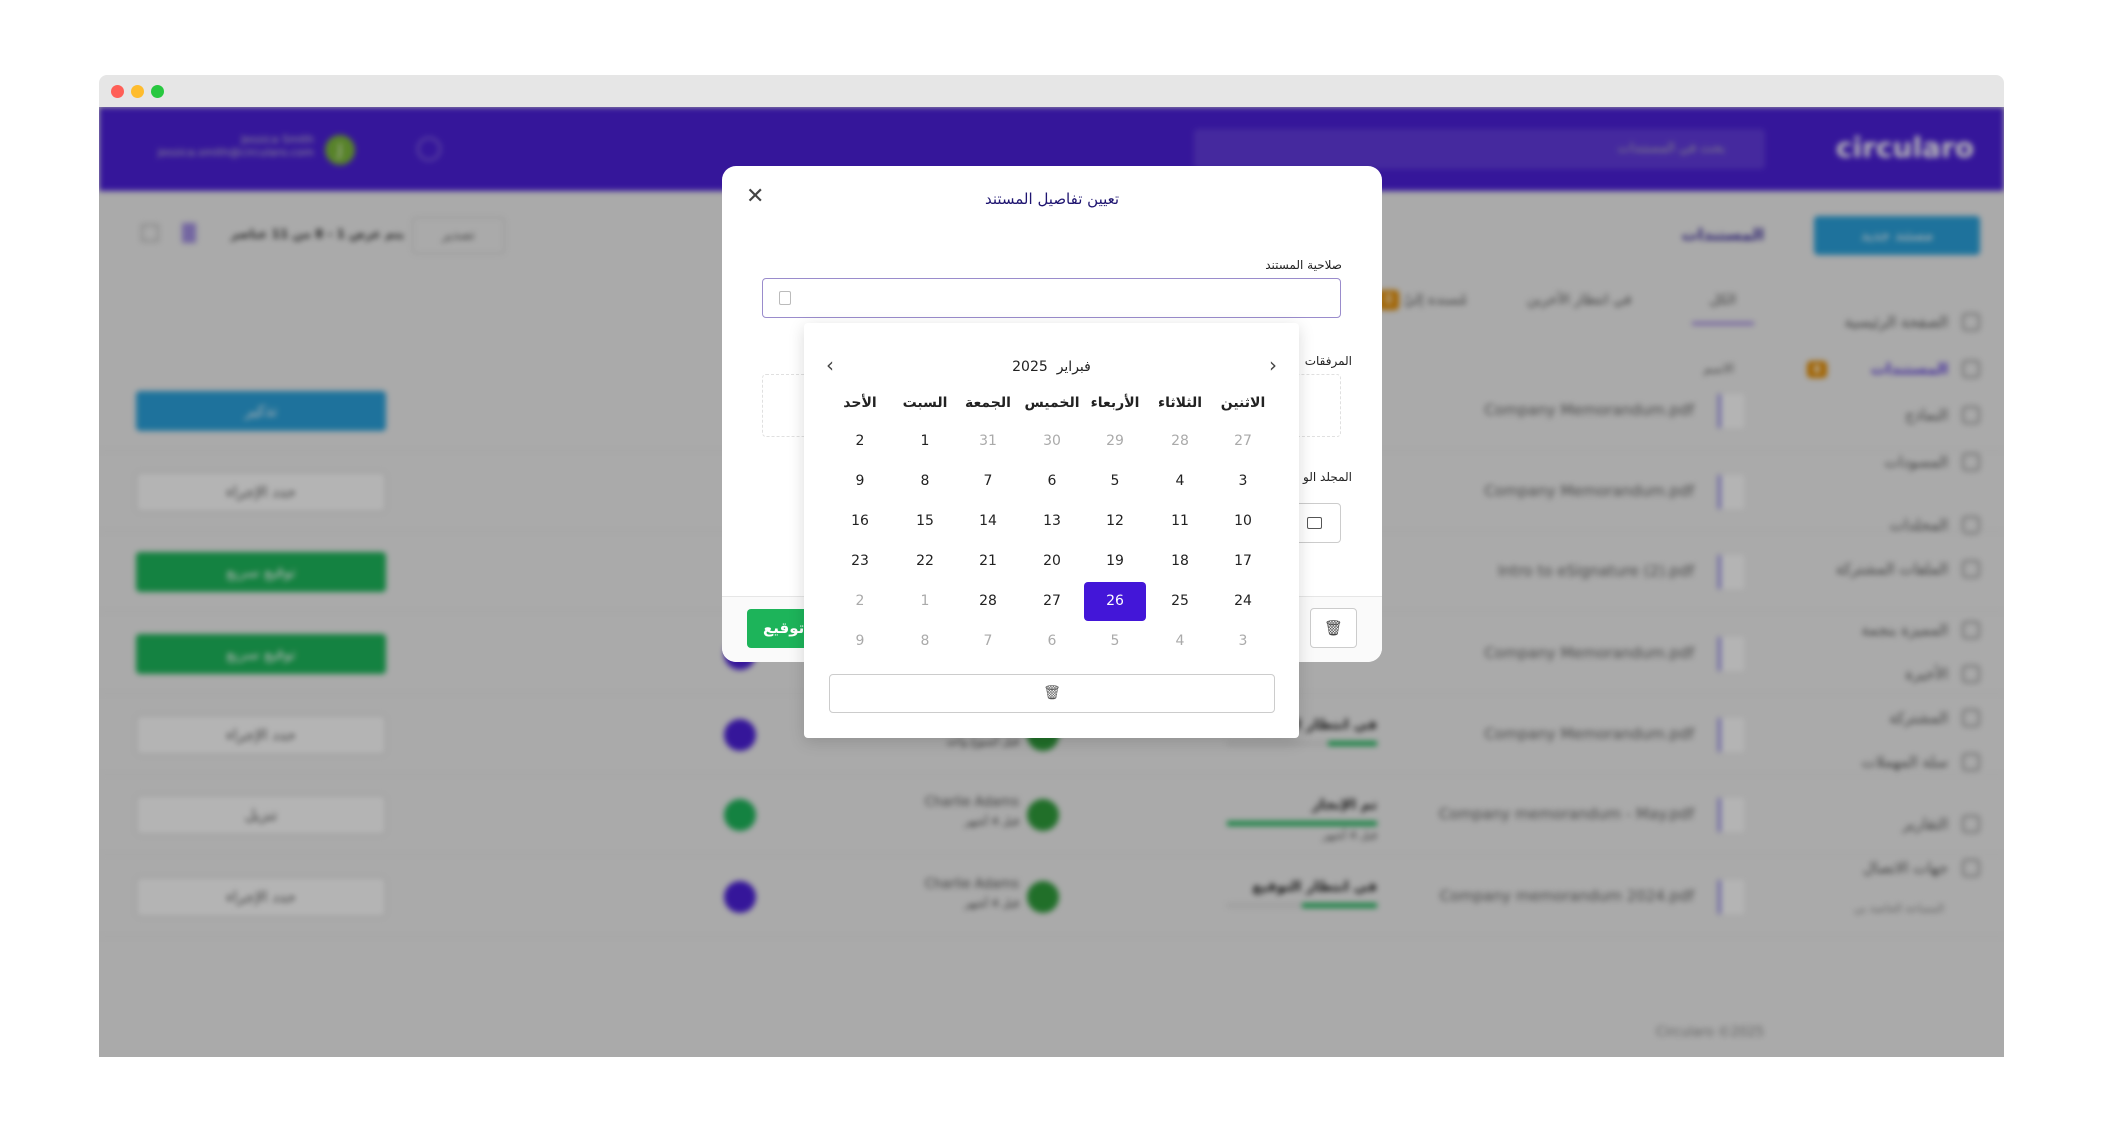 The width and height of the screenshot is (2104, 1133). Describe the element at coordinates (1899, 908) in the screenshot. I see `personal-space-label: المساحة الخاصة بي` at that location.